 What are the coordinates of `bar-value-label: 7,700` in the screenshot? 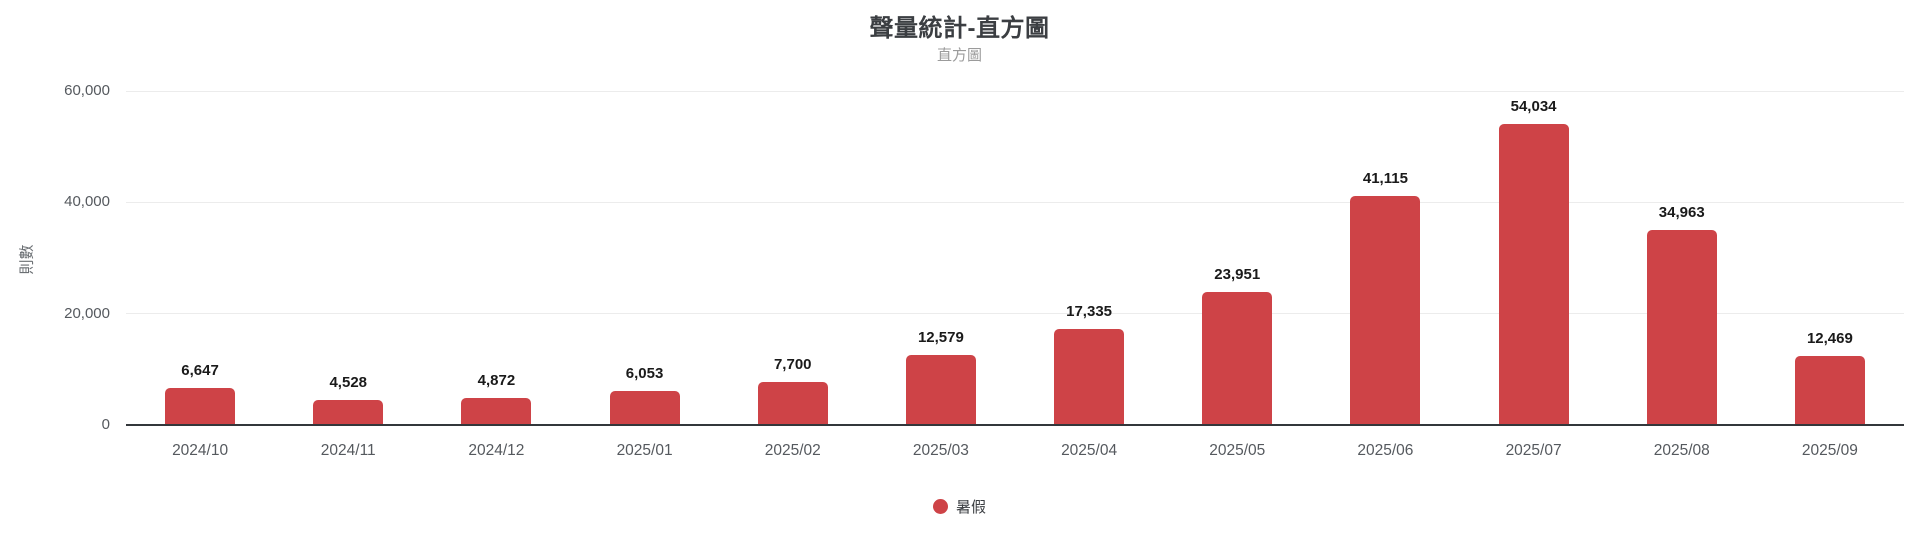 It's located at (792, 365).